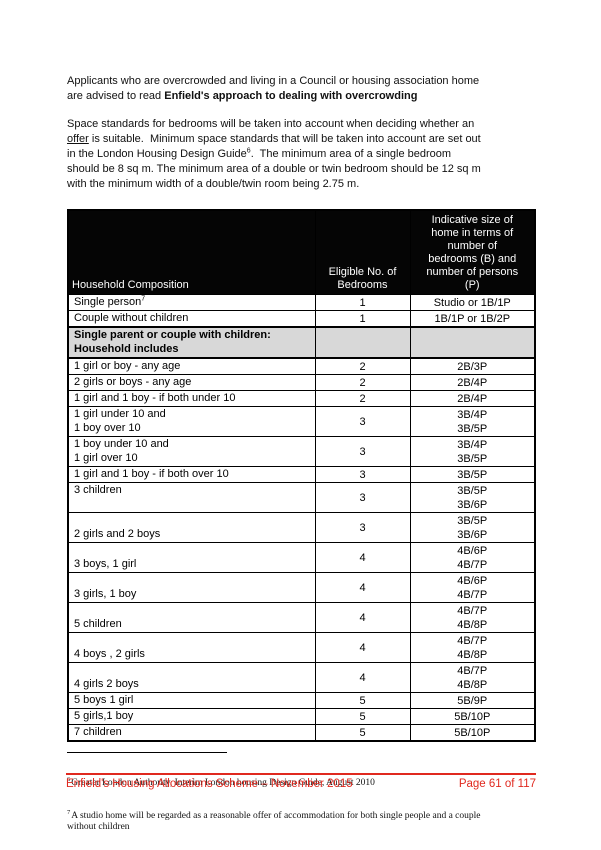 Image resolution: width=601 pixels, height=850 pixels. I want to click on indicative-size-cell: 5B/9P, so click(472, 700).